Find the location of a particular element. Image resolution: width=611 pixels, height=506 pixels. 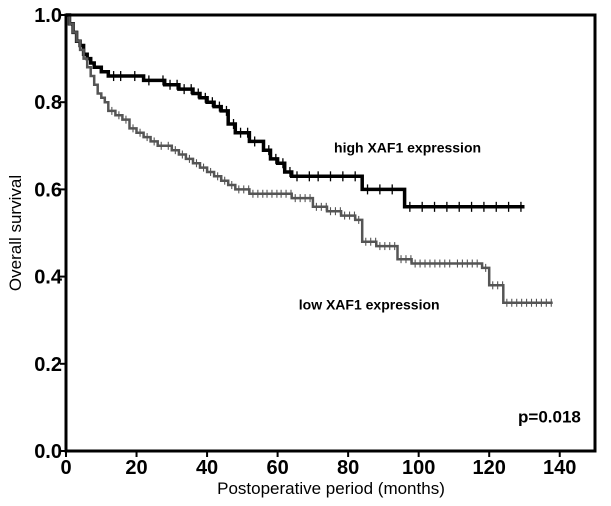

x-tick-label: 80 is located at coordinates (348, 468).